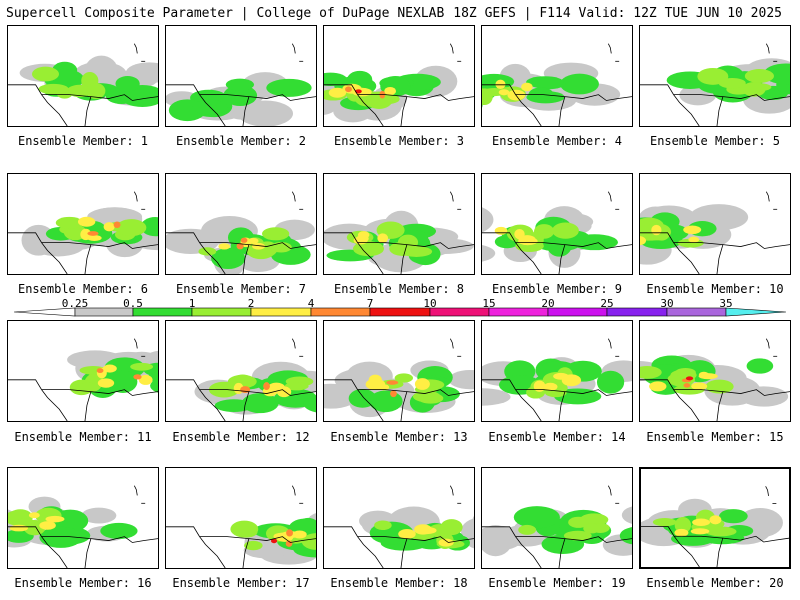 The width and height of the screenshot is (800, 600). What do you see at coordinates (430, 303) in the screenshot?
I see `colorbar-tick-label: 10` at bounding box center [430, 303].